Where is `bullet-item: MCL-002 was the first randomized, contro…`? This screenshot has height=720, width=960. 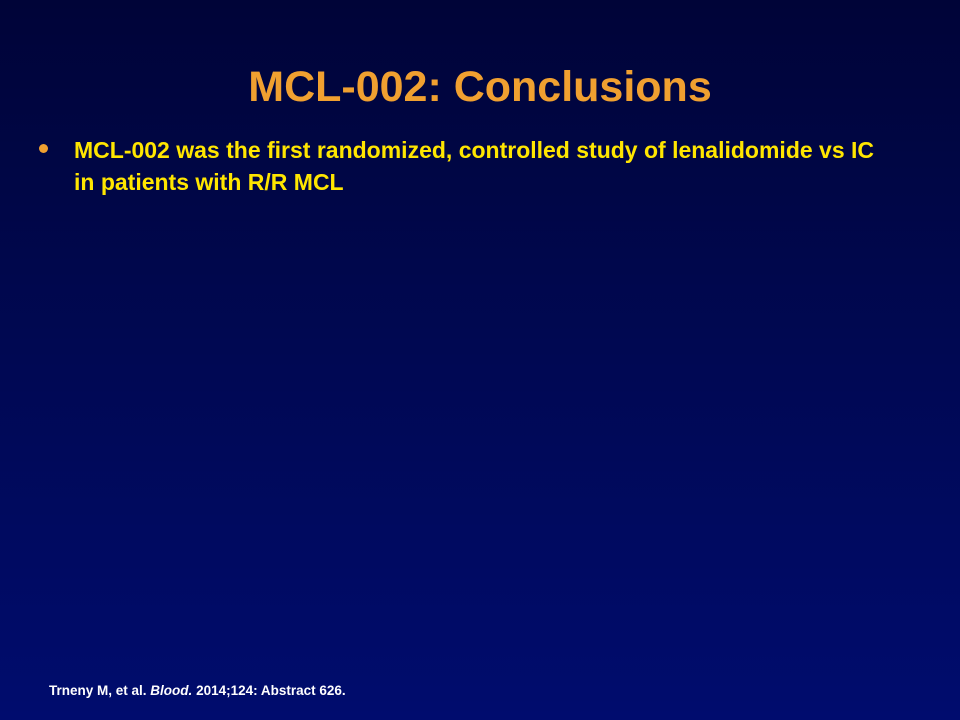 bullet-item: MCL-002 was the first randomized, contro… is located at coordinates (466, 166).